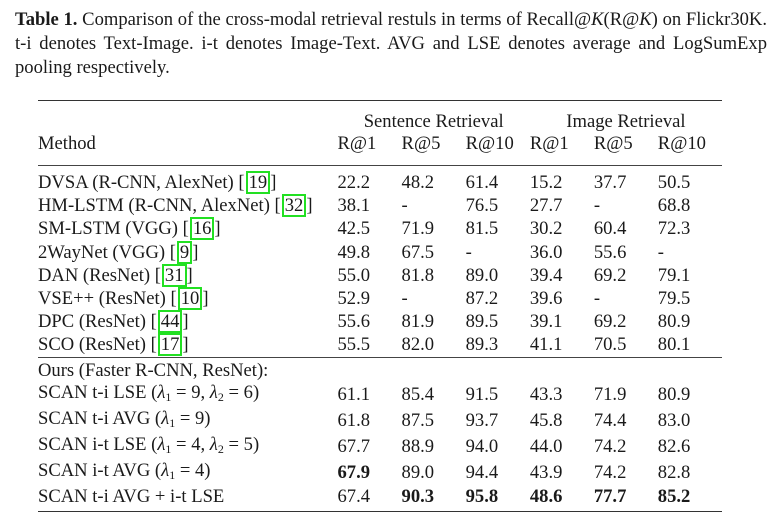 This screenshot has height=527, width=779. I want to click on value-cell: 87.2, so click(482, 299).